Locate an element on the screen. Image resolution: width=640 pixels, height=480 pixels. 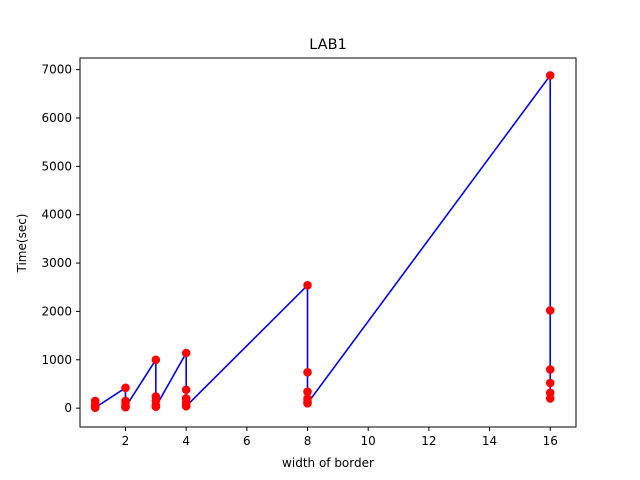
y-tick-label: 6000 is located at coordinates (56, 118).